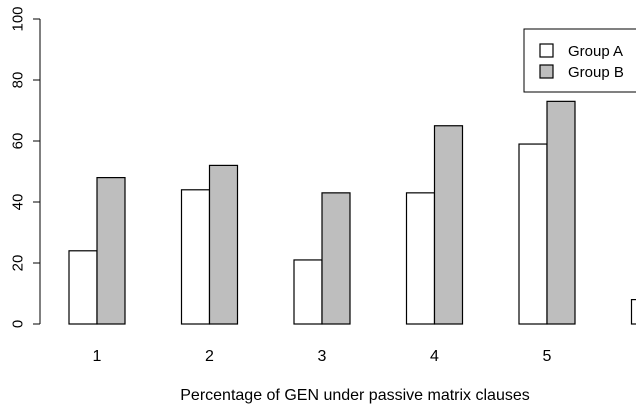  What do you see at coordinates (595, 51) in the screenshot?
I see `legend-label: Group A` at bounding box center [595, 51].